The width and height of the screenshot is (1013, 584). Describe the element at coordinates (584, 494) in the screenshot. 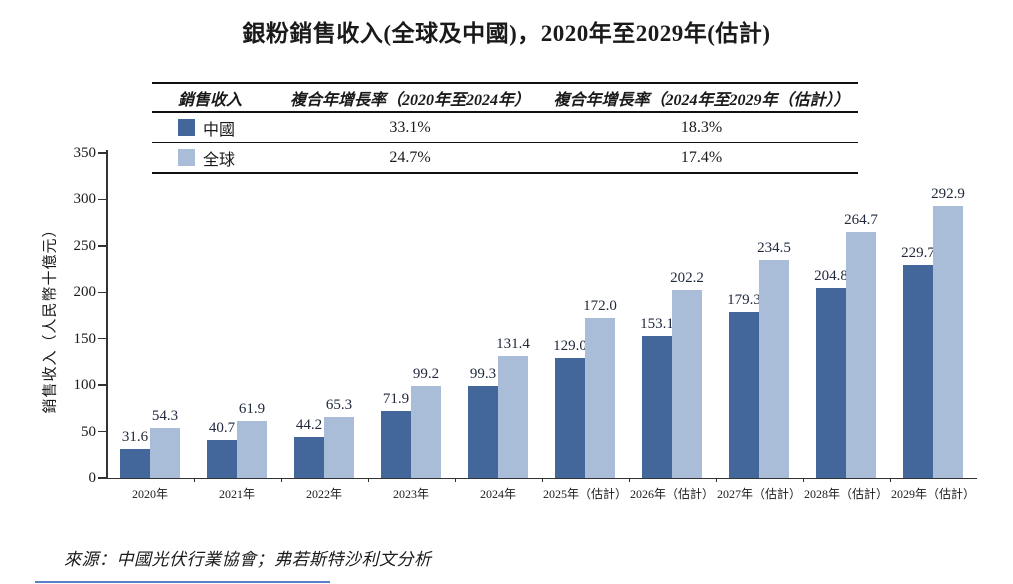

I see `x-axis-tick-label: 2025年（估計）` at that location.